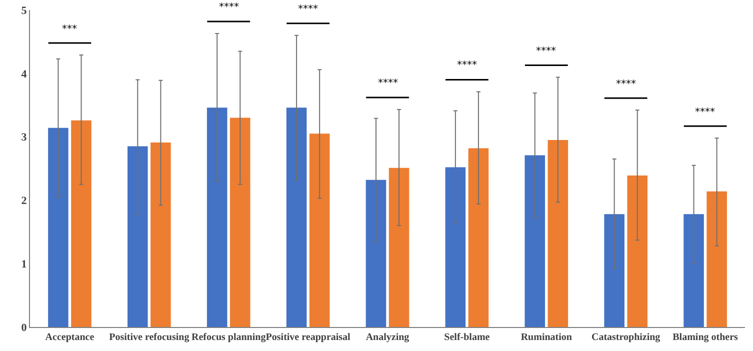 The width and height of the screenshot is (753, 351). I want to click on x-tick-label: Catastrophizing, so click(625, 337).